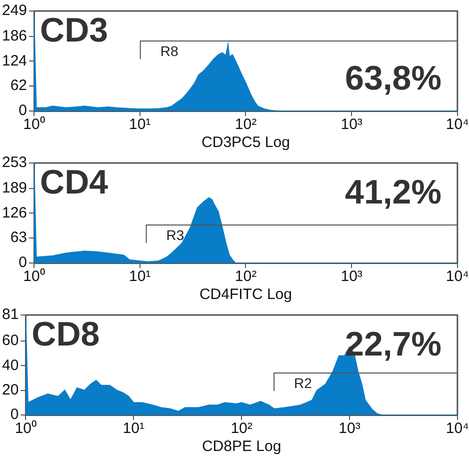 The width and height of the screenshot is (469, 456). Describe the element at coordinates (74, 30) in the screenshot. I see `chart-title: CD3` at that location.